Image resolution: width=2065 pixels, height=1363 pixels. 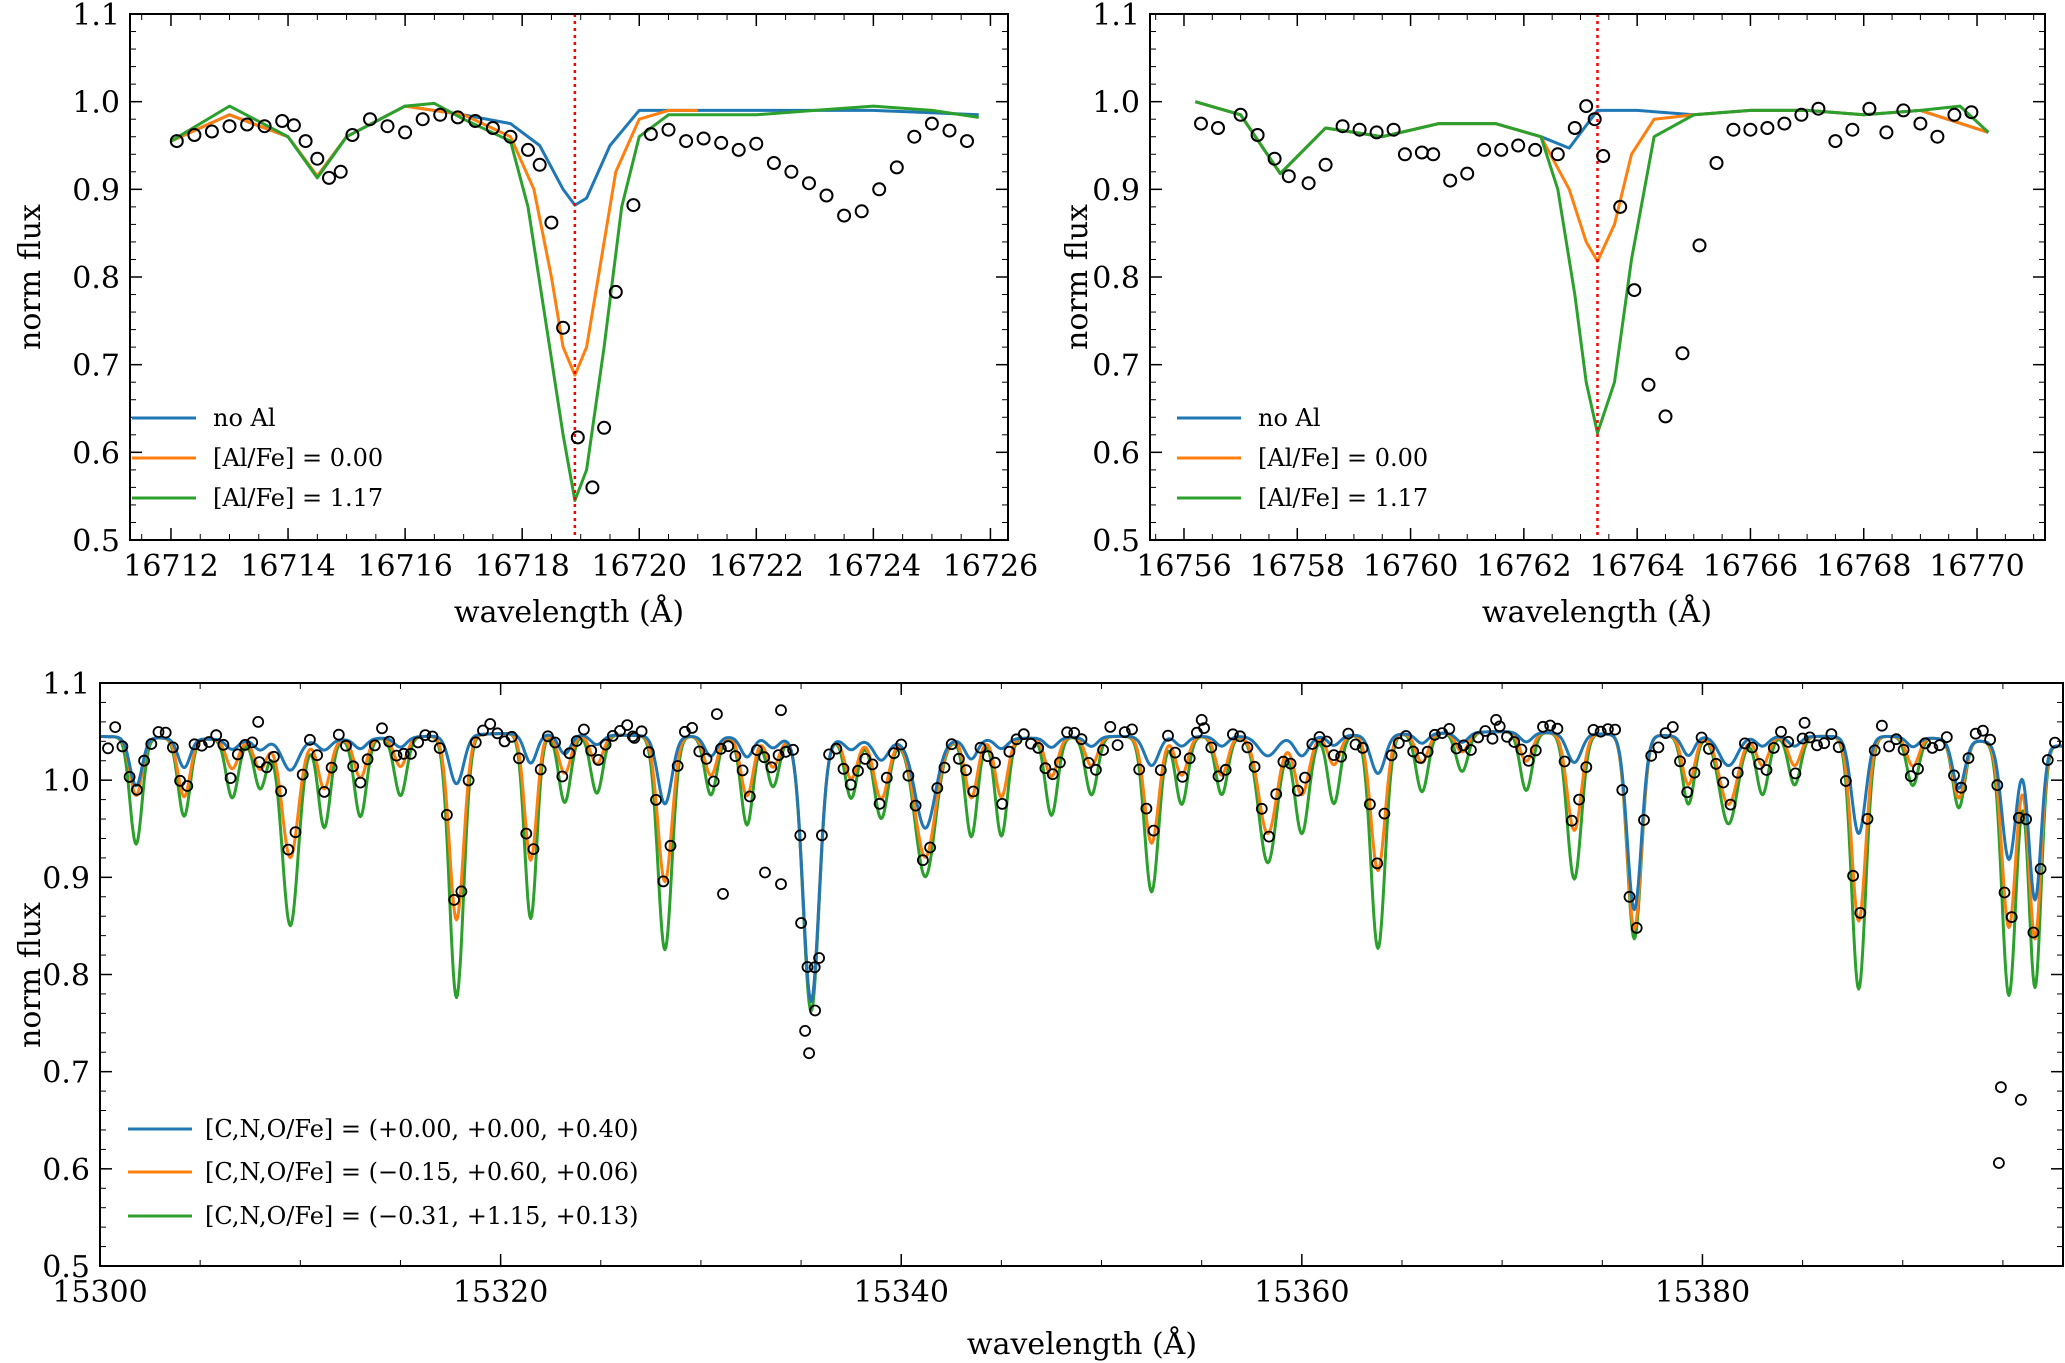 What do you see at coordinates (1077, 277) in the screenshot?
I see `panel-top-right-ylabel: norm flux` at bounding box center [1077, 277].